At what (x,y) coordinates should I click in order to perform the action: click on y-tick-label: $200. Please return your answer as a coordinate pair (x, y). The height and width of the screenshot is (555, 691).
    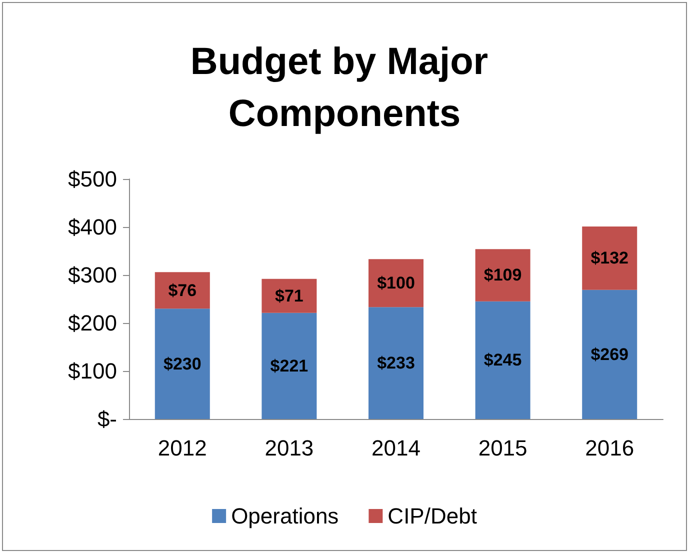
    Looking at the image, I should click on (92, 323).